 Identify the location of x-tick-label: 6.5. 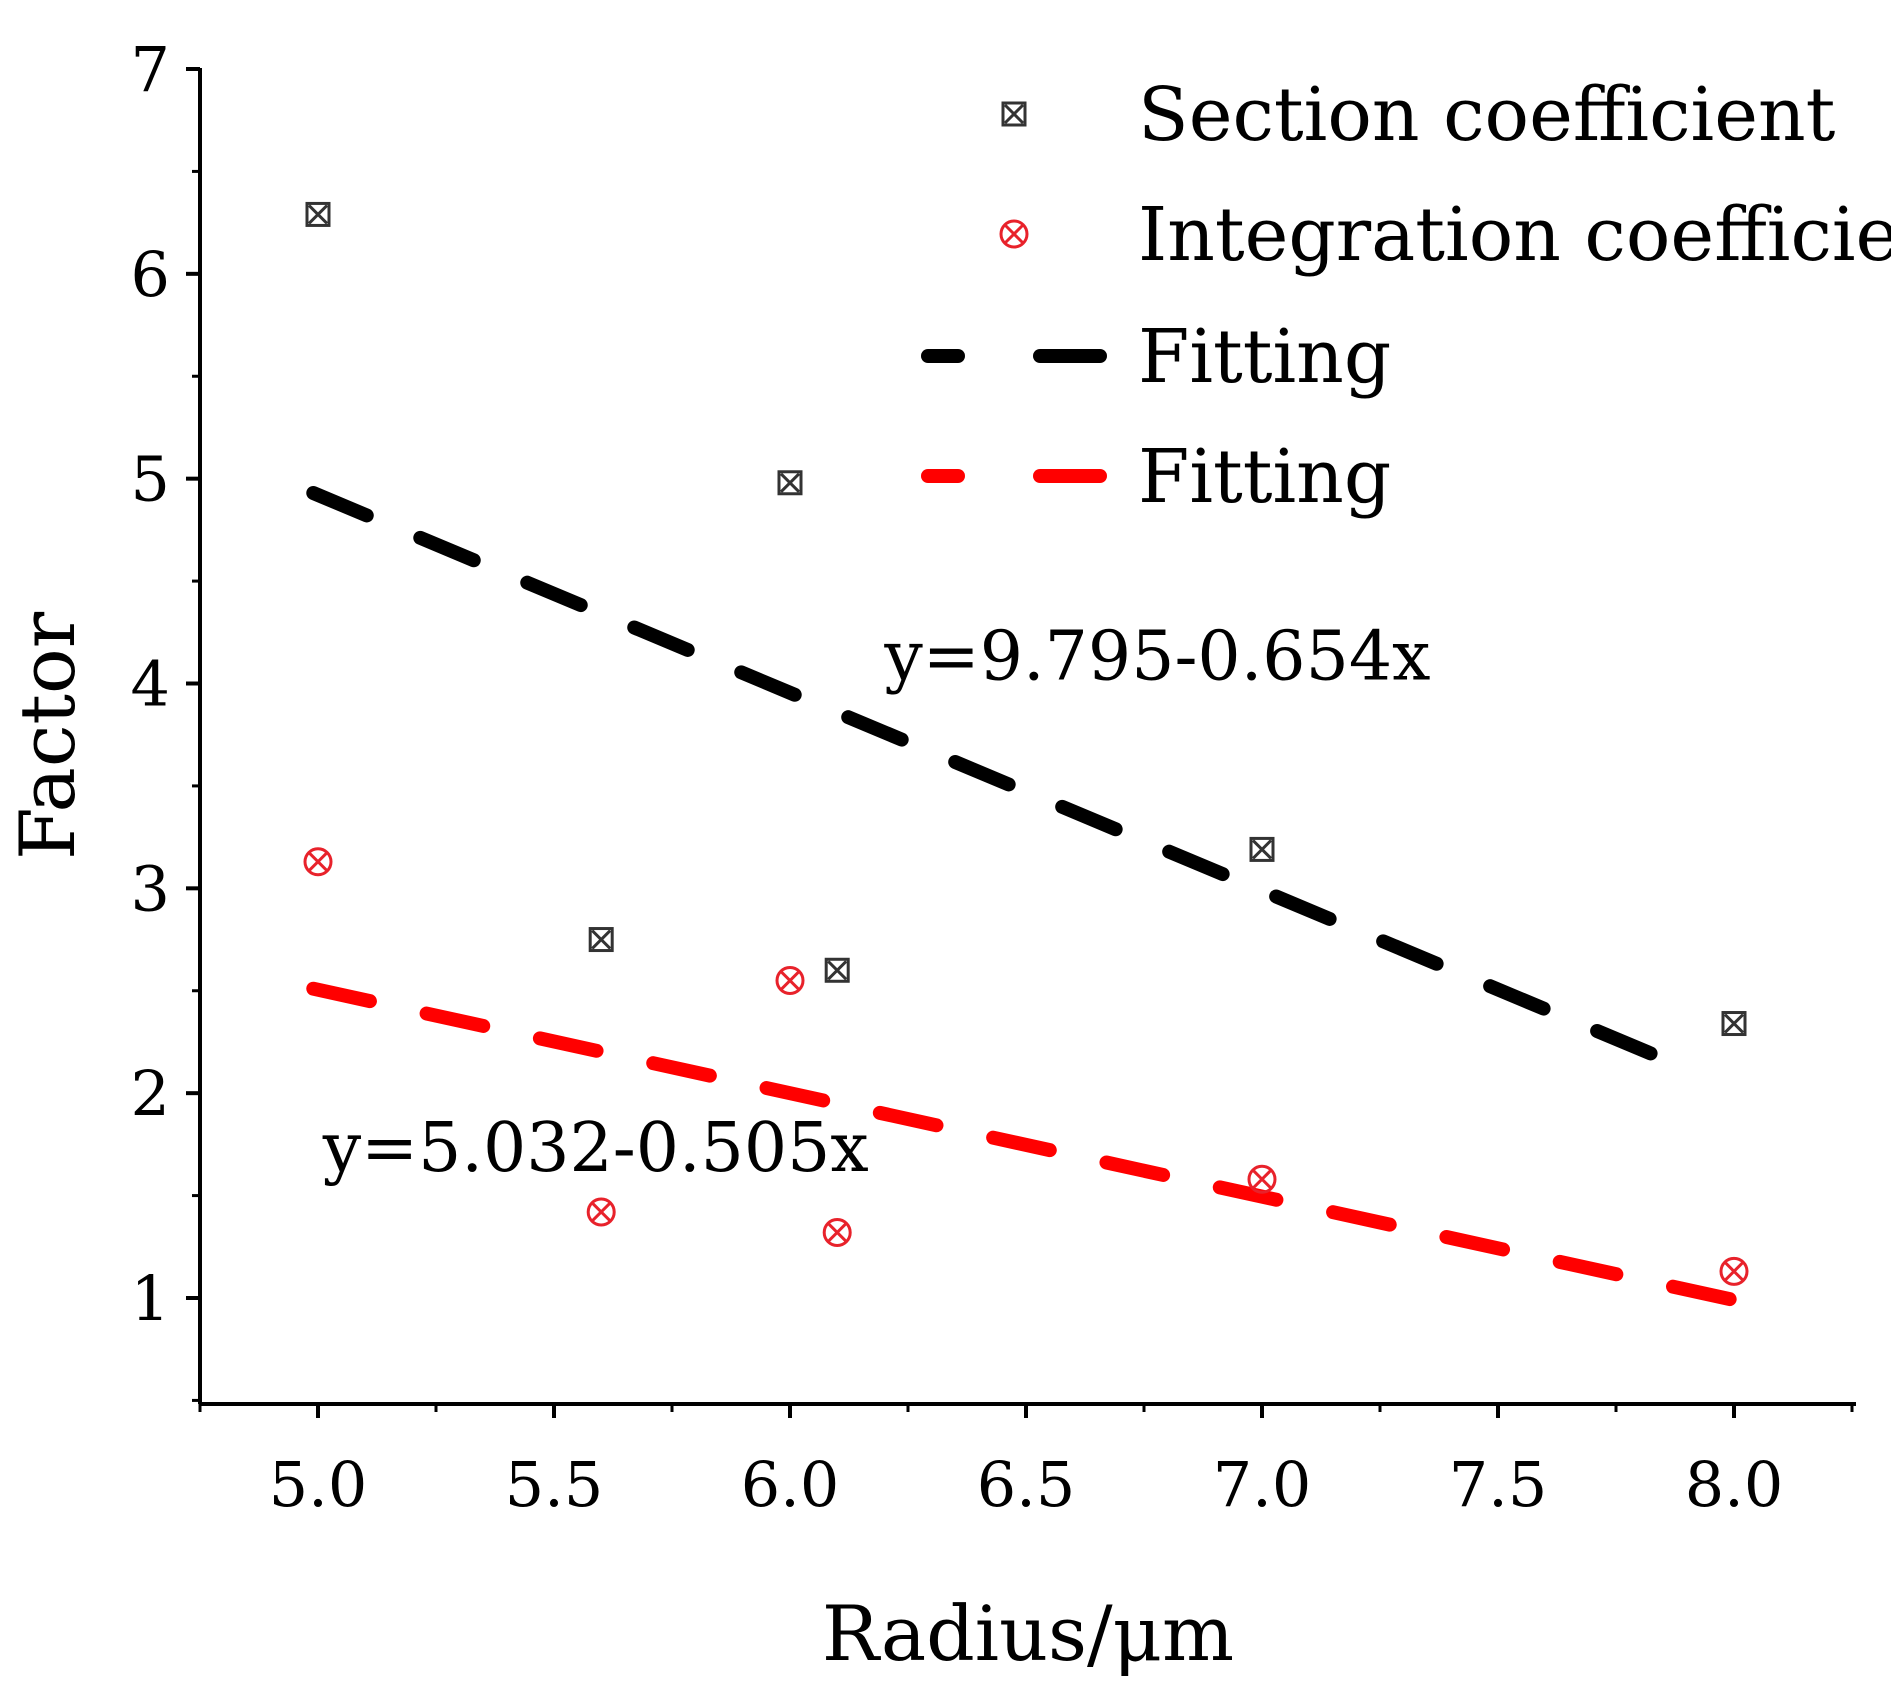
(1026, 1484).